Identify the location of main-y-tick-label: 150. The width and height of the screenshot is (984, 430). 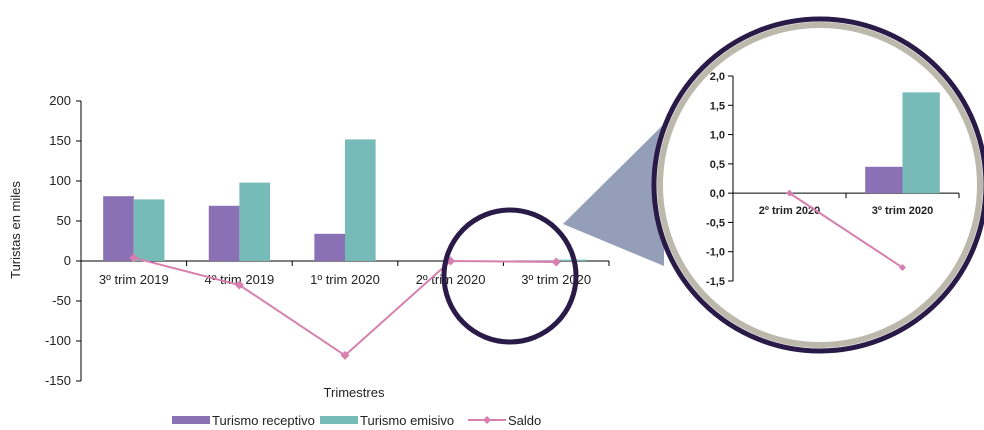
(60, 140).